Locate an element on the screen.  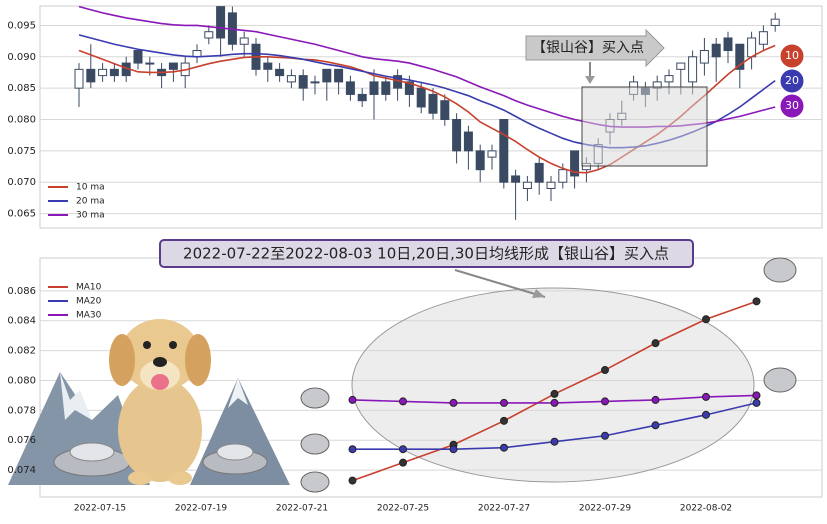
x-tick-label: 2022-08-02 is located at coordinates (706, 509).